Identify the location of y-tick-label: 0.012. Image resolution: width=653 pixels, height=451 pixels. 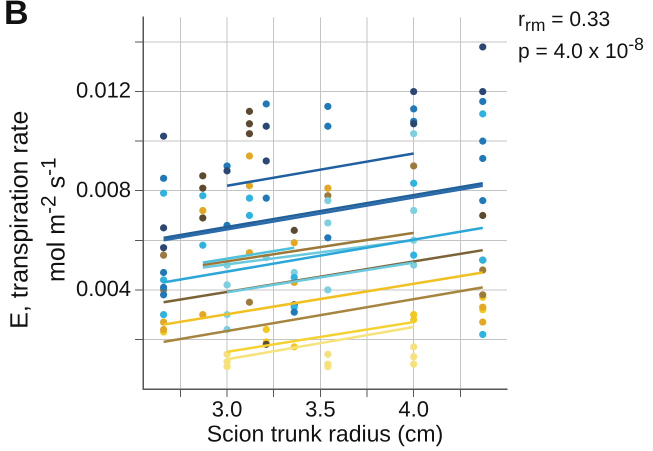
(104, 90).